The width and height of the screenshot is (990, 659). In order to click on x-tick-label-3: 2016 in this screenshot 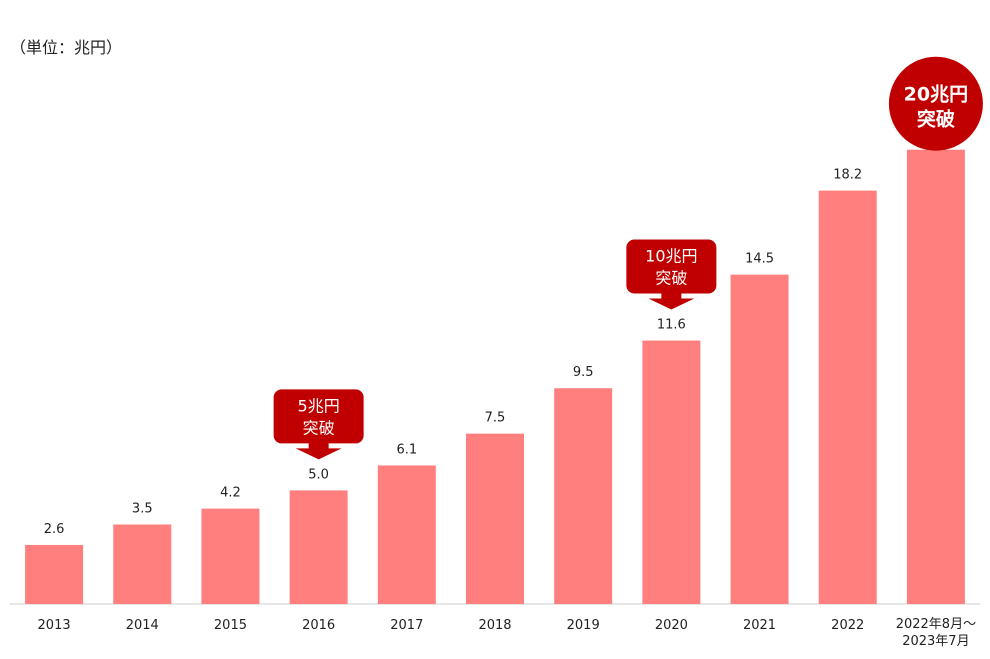, I will do `click(318, 625)`.